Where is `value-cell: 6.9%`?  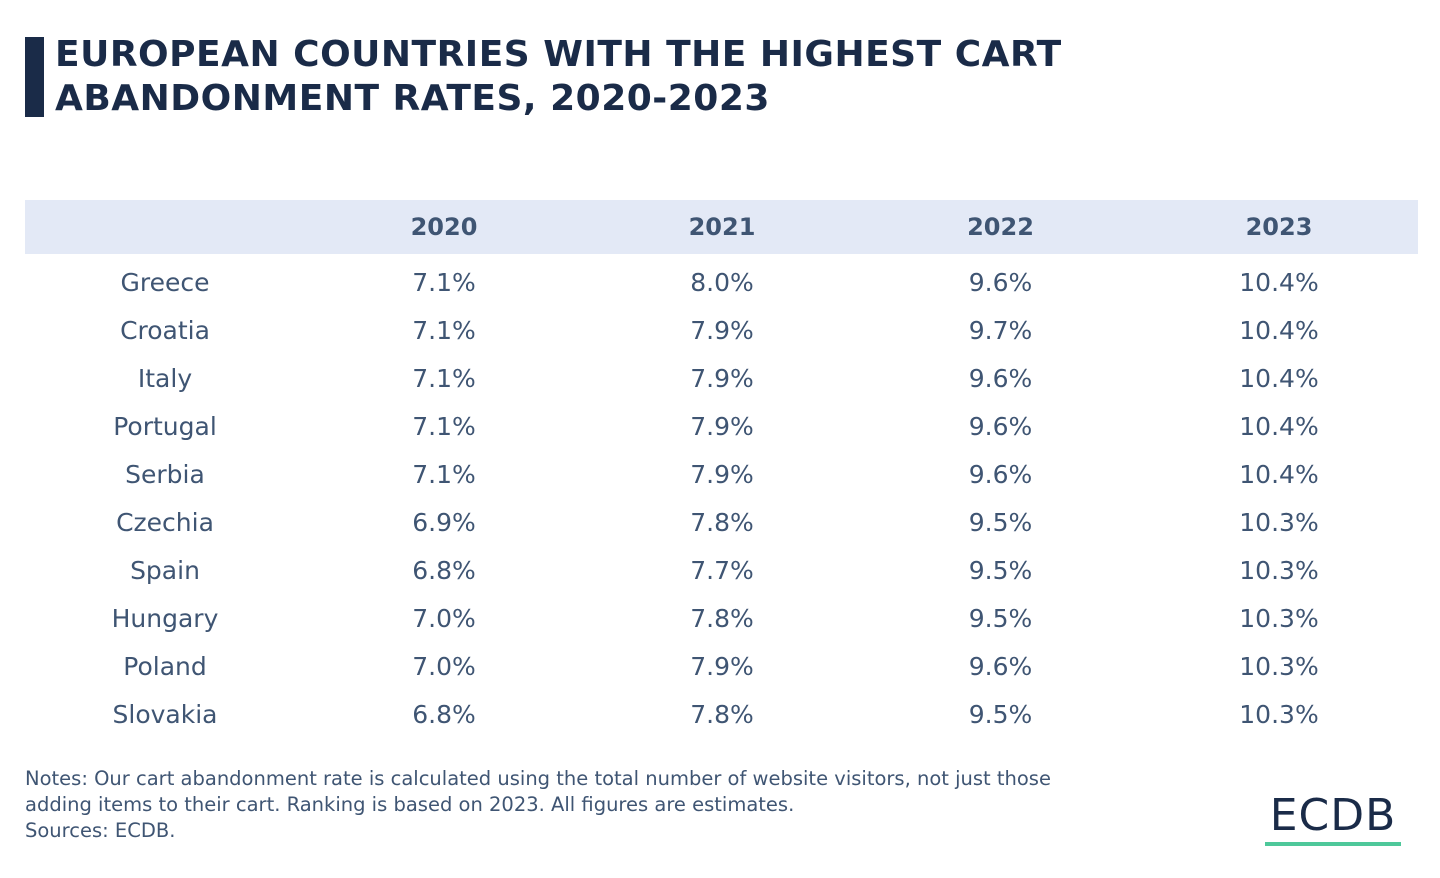
value-cell: 6.9% is located at coordinates (444, 522).